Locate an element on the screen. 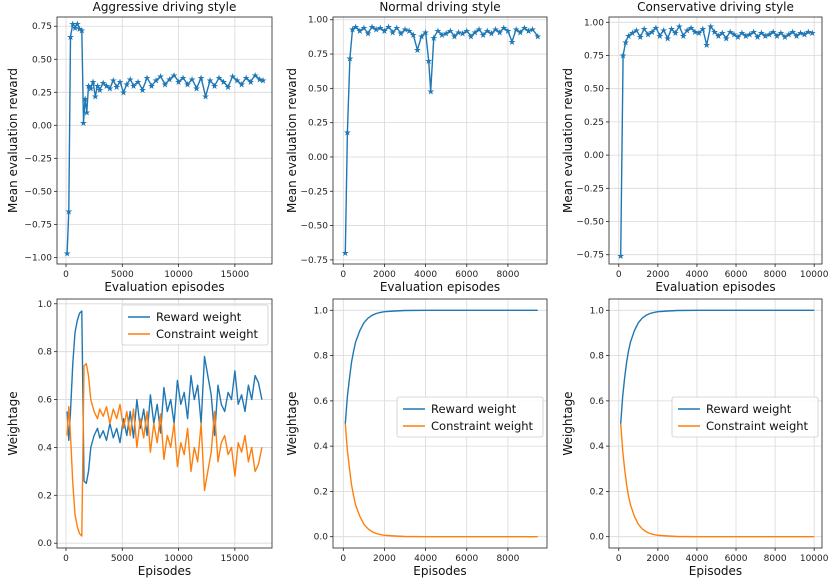 The width and height of the screenshot is (830, 583). y-tick-label: 0.6 is located at coordinates (597, 402).